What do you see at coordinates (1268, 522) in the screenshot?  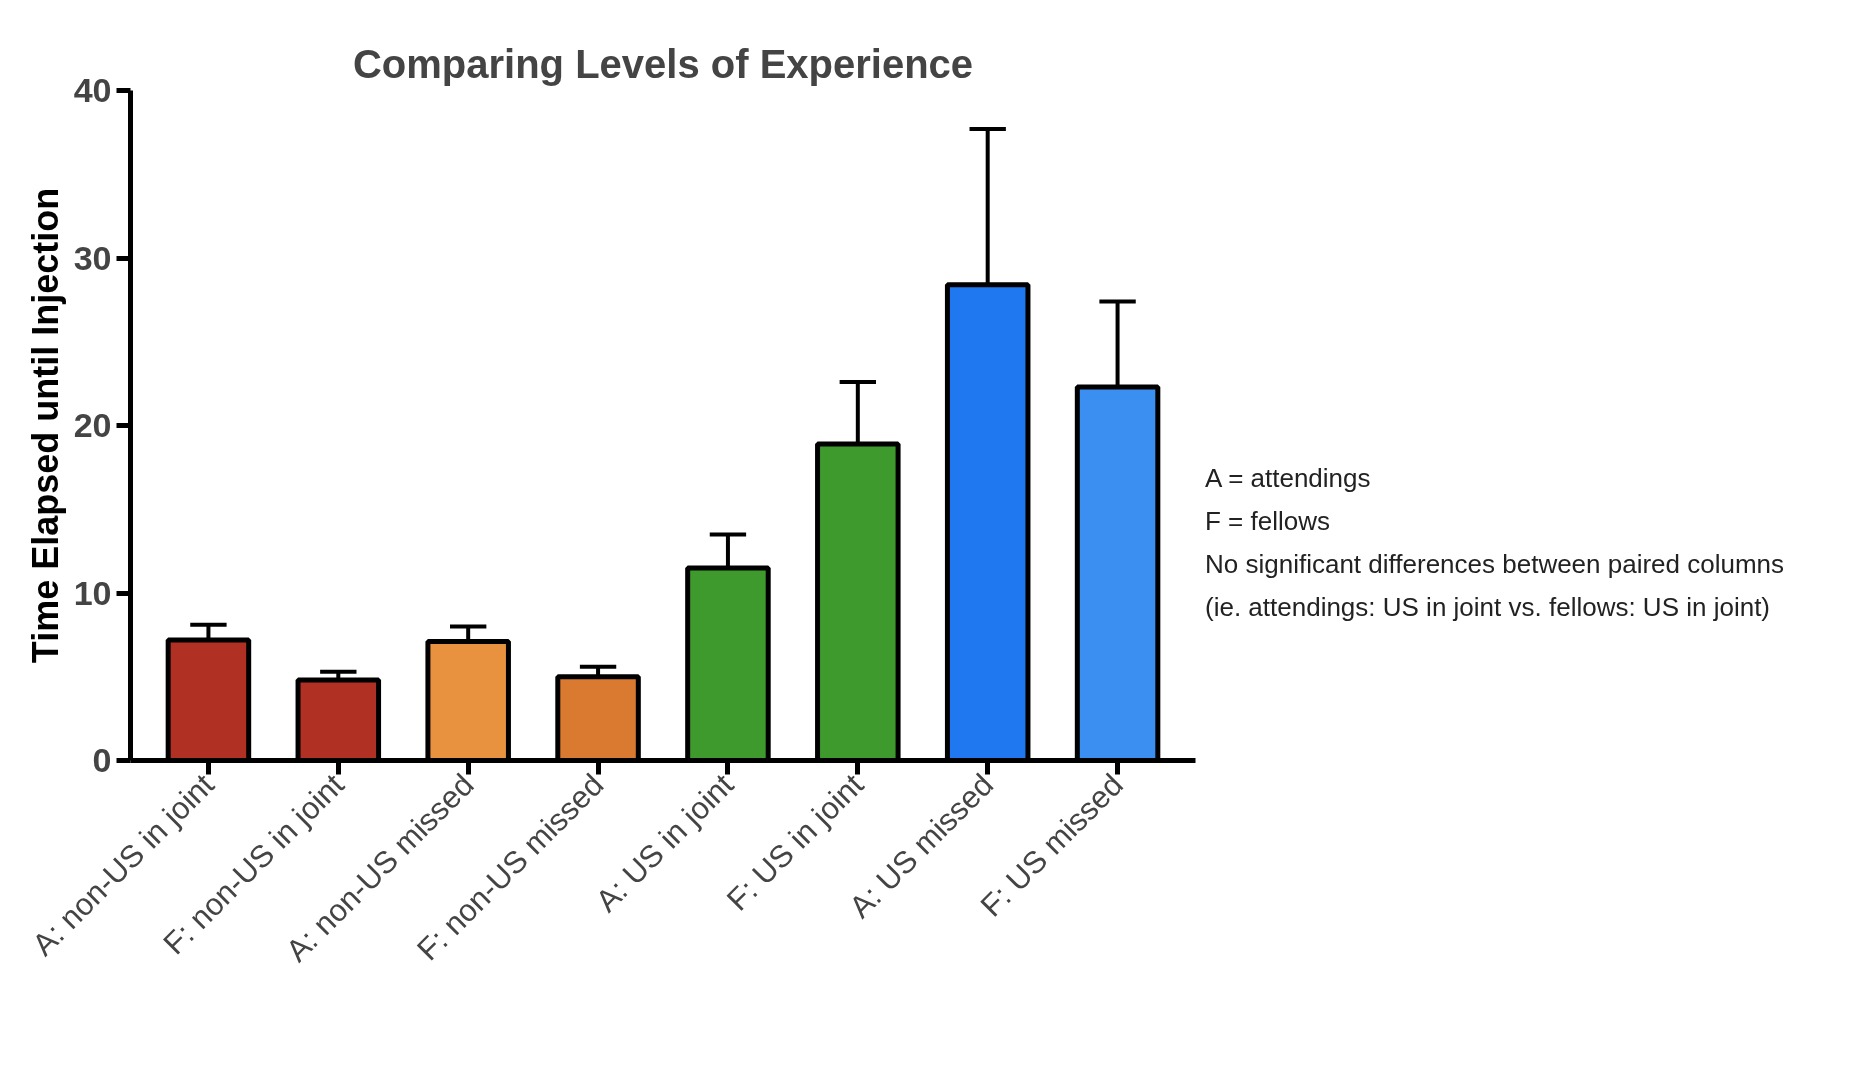 I see `text: F = fellows` at bounding box center [1268, 522].